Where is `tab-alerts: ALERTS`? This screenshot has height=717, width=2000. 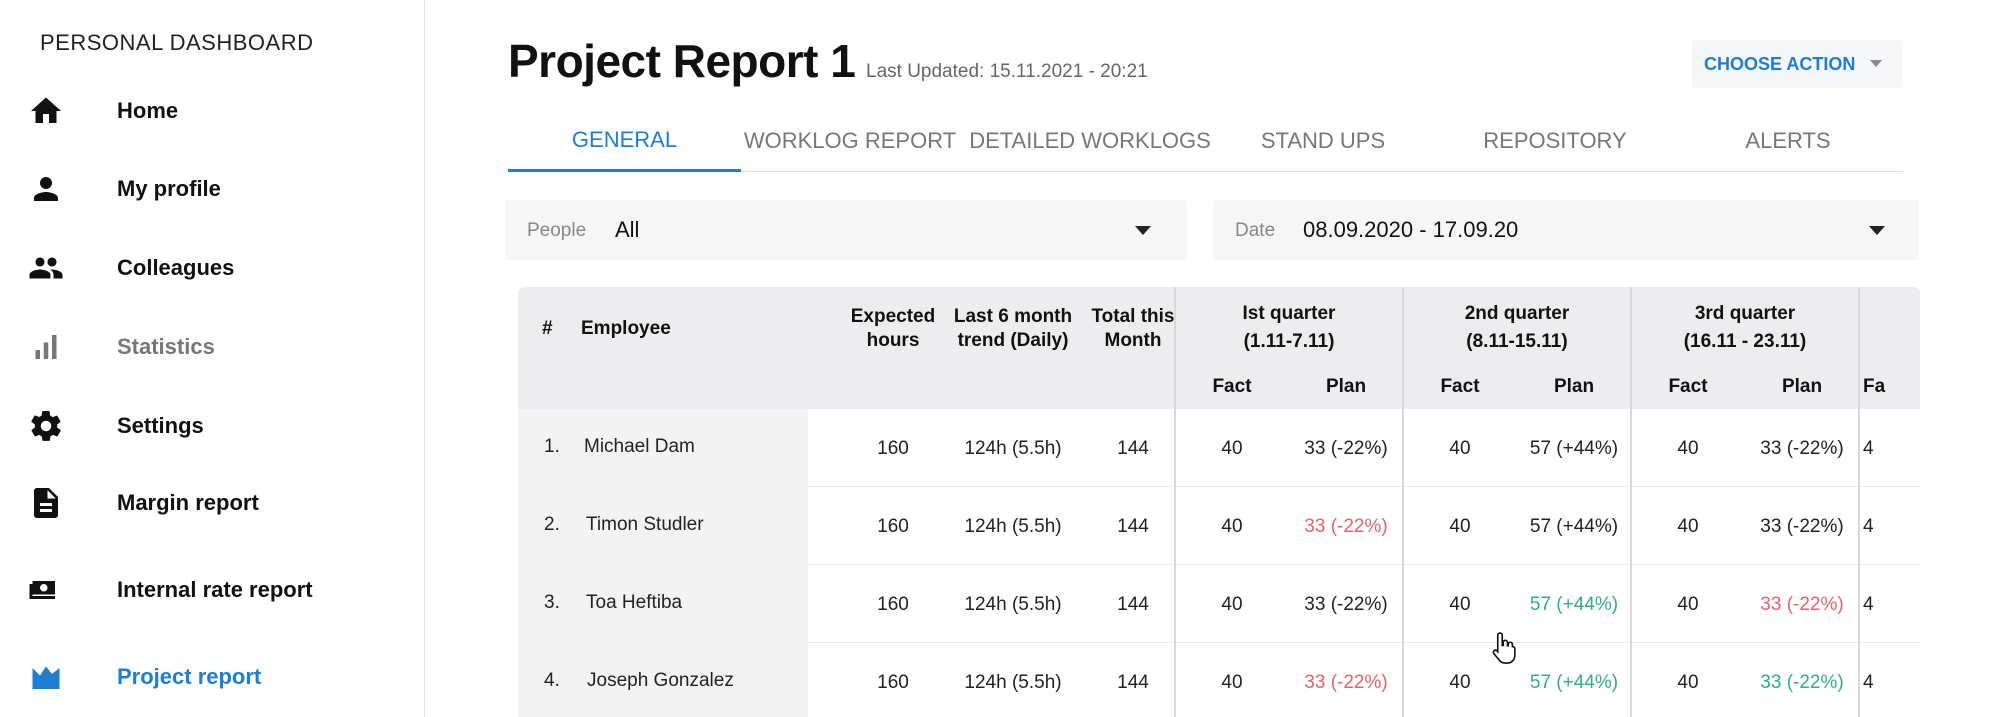
tab-alerts: ALERTS is located at coordinates (1788, 140).